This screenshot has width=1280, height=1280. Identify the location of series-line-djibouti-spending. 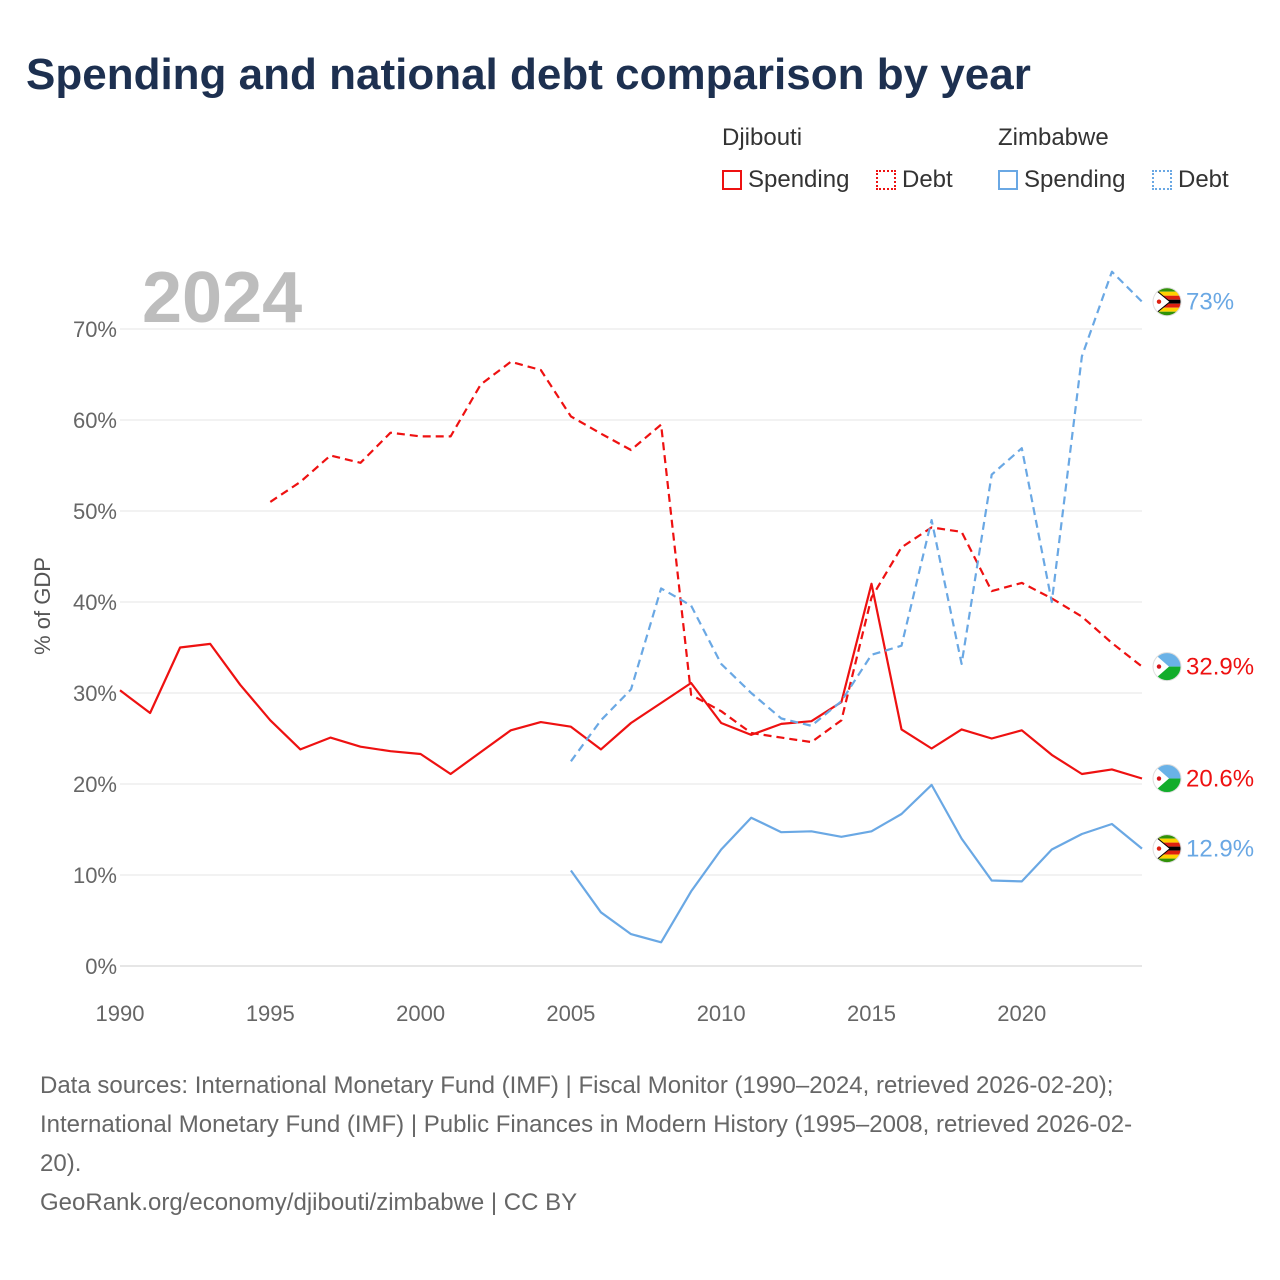
(631, 681).